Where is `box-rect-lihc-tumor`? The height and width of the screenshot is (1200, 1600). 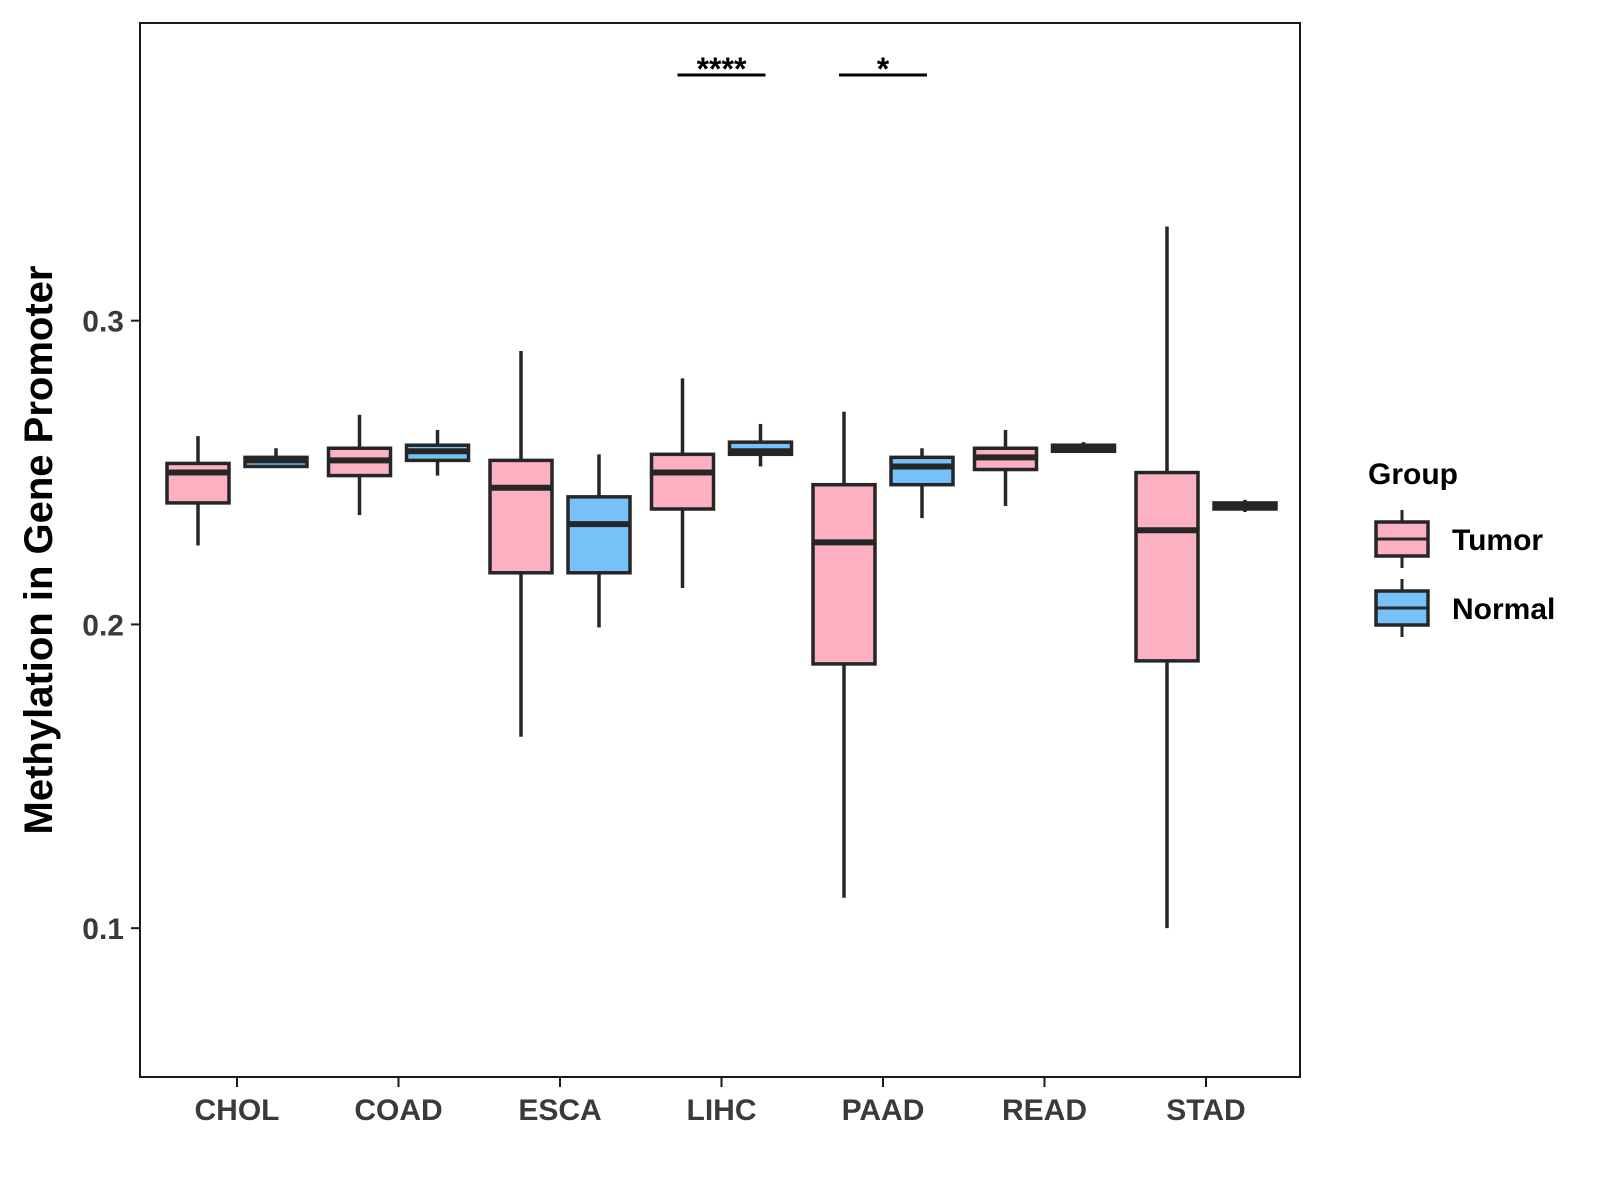
box-rect-lihc-tumor is located at coordinates (682, 481).